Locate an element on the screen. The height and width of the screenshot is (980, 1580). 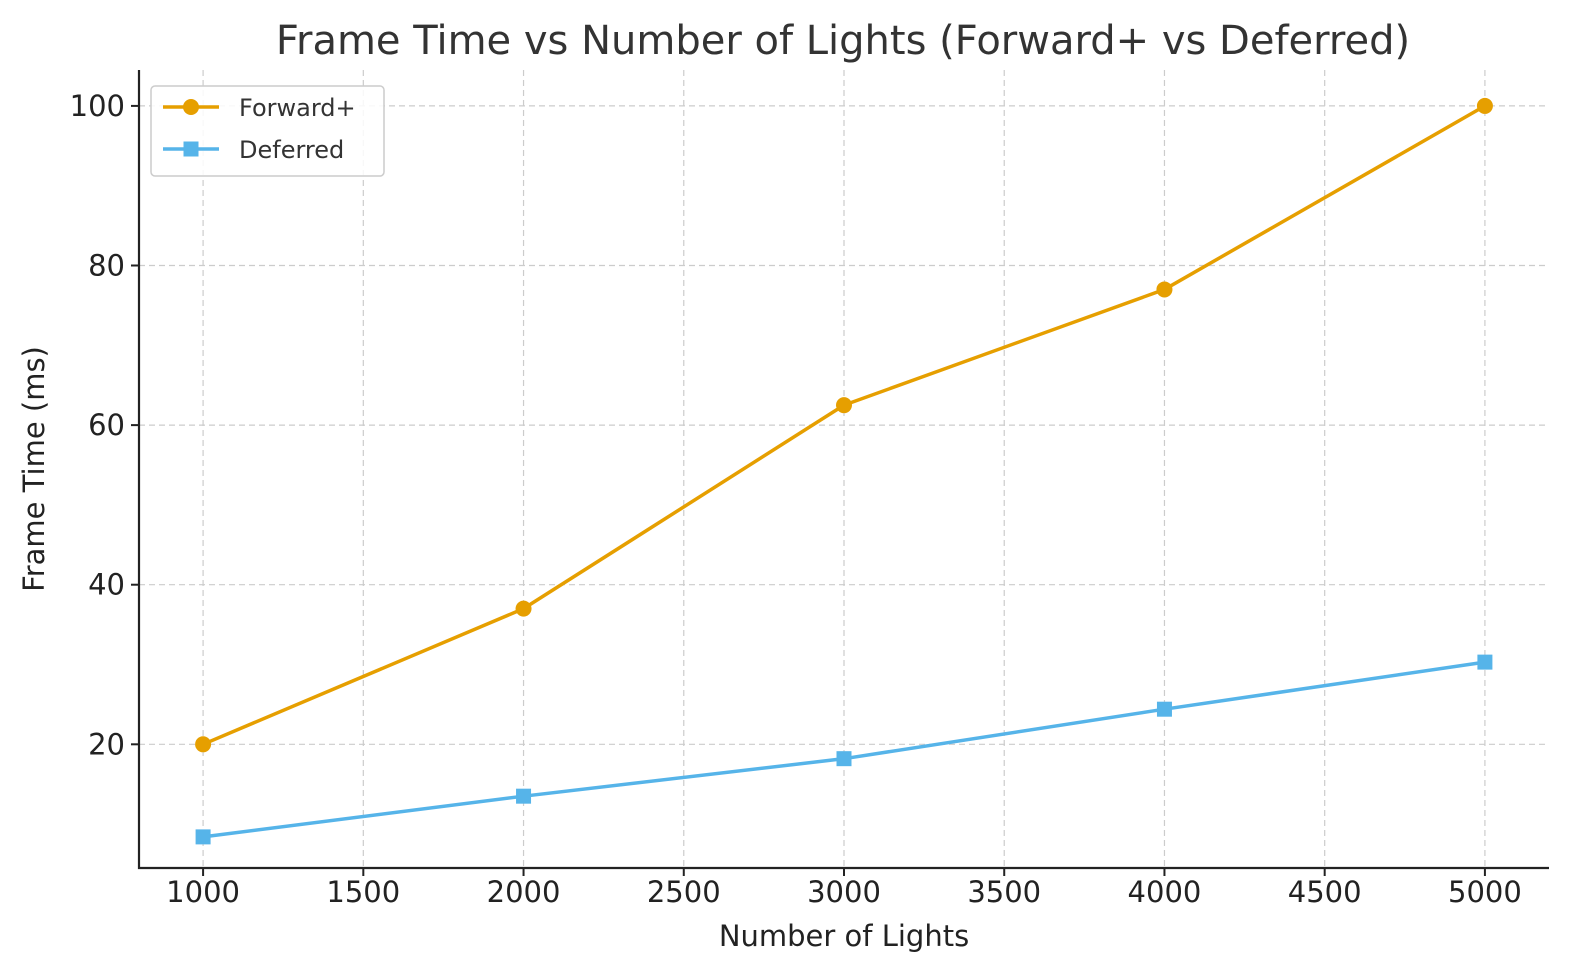
legend: Forward+ Deferred is located at coordinates (267, 131).